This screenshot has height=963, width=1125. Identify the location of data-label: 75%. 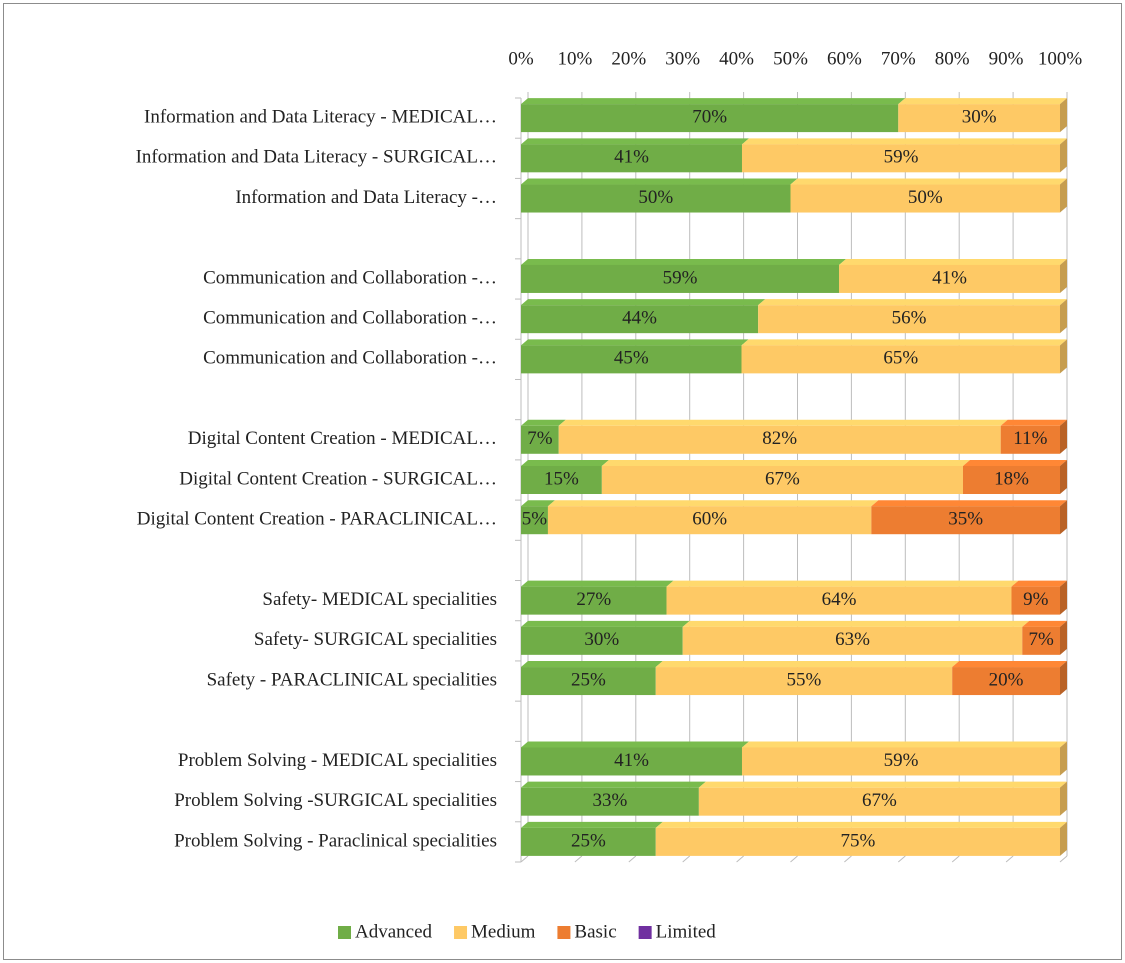
(857, 840).